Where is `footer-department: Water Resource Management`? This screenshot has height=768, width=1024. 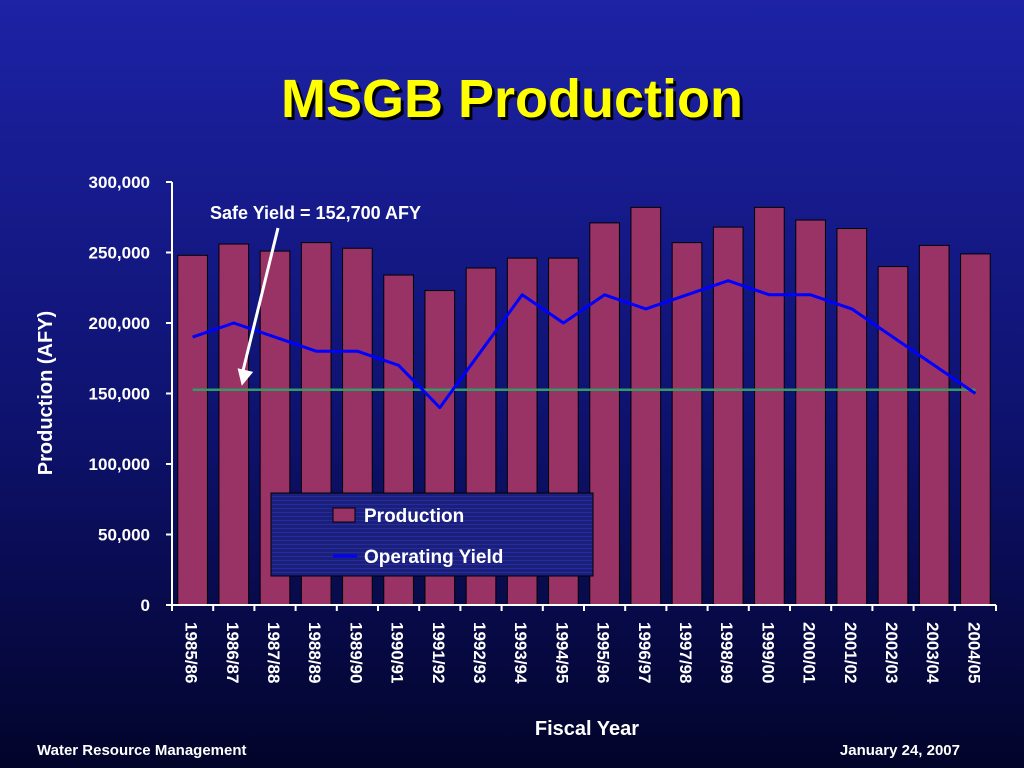 footer-department: Water Resource Management is located at coordinates (142, 750).